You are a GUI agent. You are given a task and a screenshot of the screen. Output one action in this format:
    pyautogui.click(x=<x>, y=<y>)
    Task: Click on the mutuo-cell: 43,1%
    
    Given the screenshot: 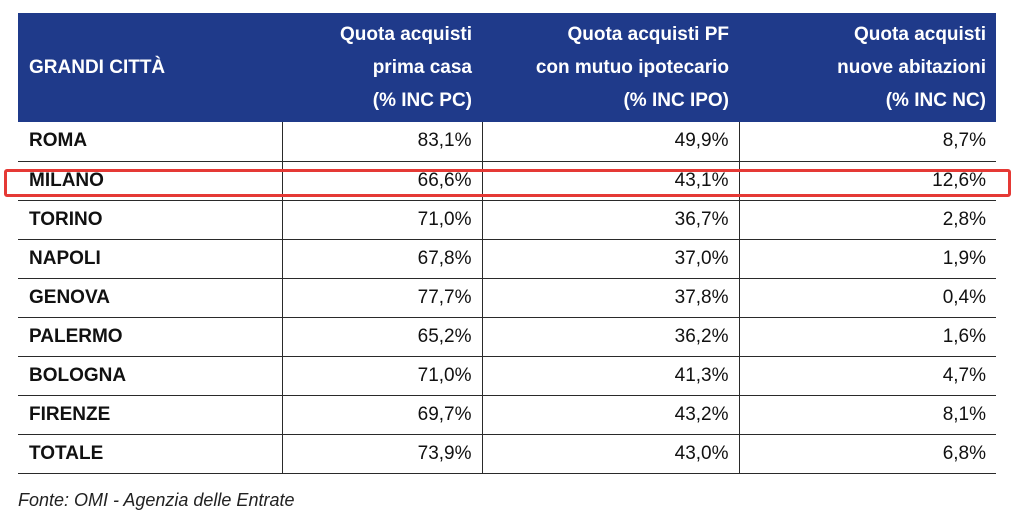 What is the action you would take?
    pyautogui.click(x=610, y=180)
    